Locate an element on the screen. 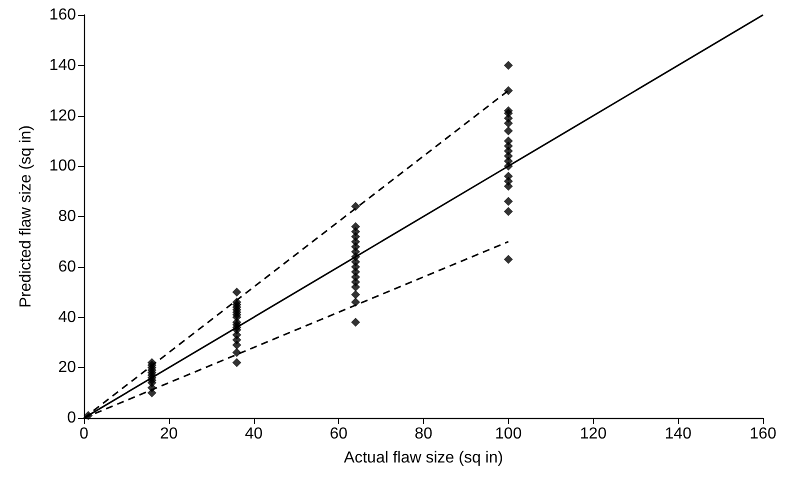  x-tick-label: 160 is located at coordinates (763, 434).